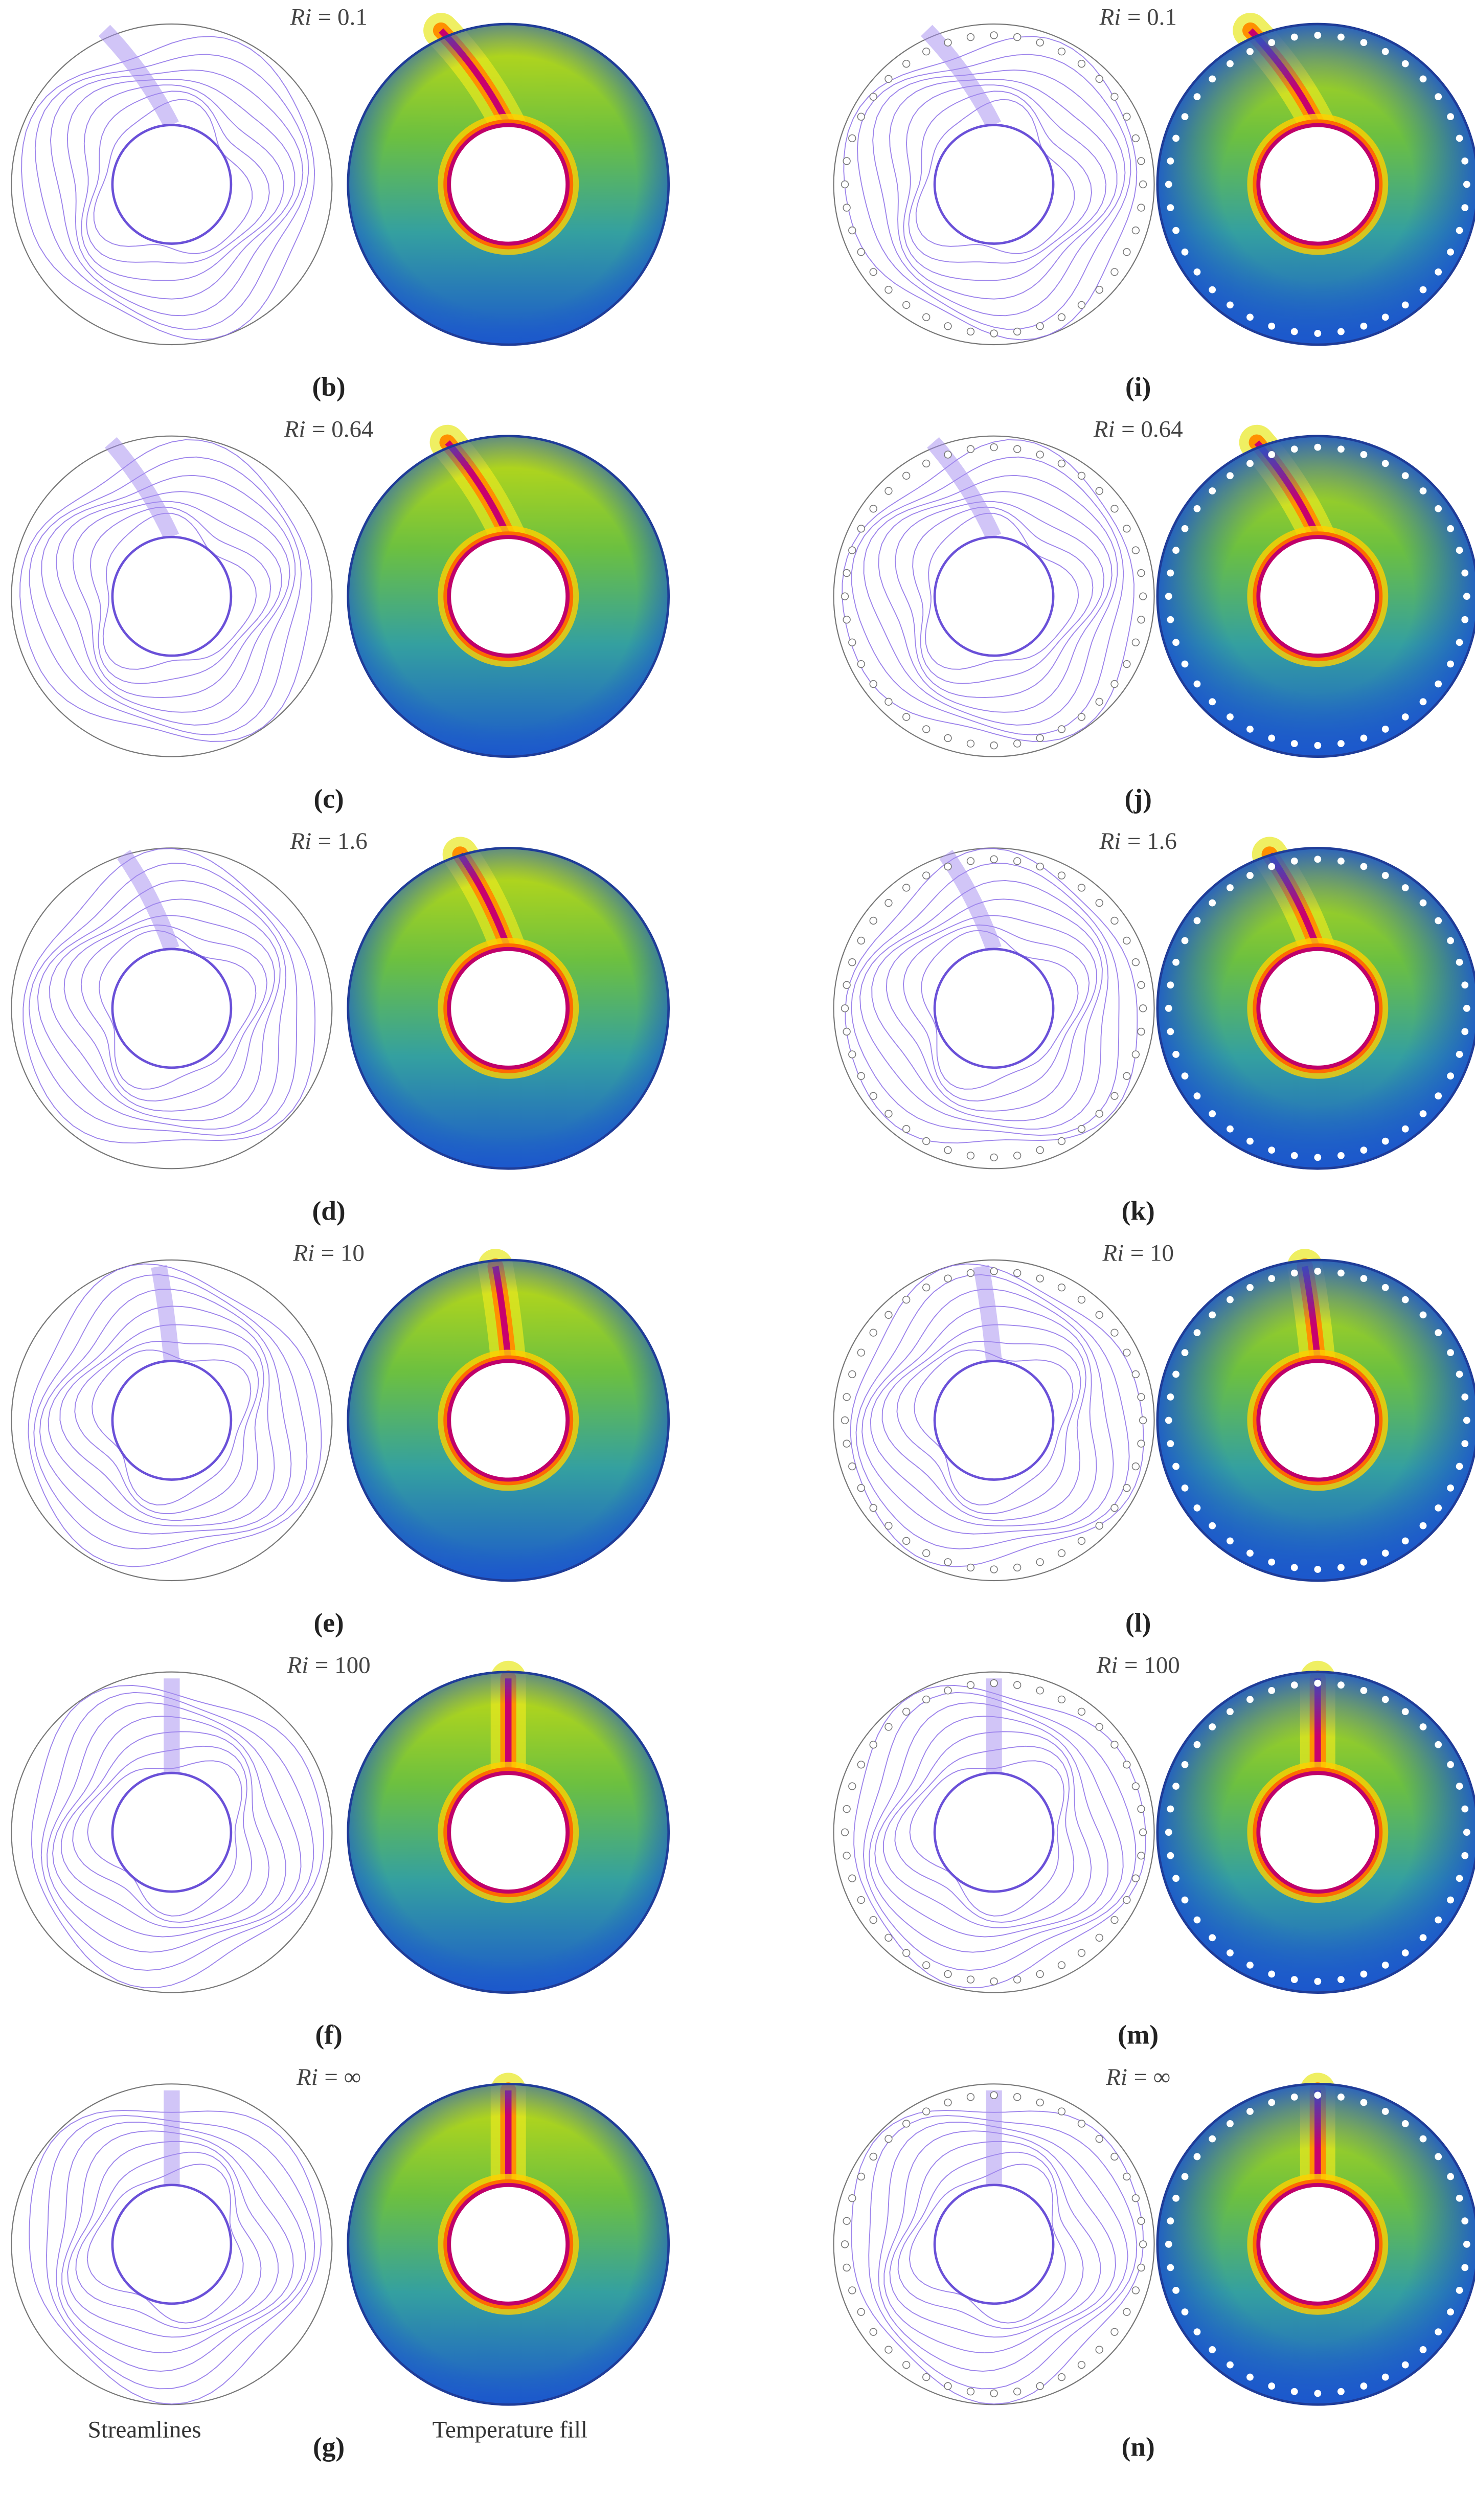 Image resolution: width=1475 pixels, height=2520 pixels. What do you see at coordinates (329, 2447) in the screenshot?
I see `panel-label: (g)` at bounding box center [329, 2447].